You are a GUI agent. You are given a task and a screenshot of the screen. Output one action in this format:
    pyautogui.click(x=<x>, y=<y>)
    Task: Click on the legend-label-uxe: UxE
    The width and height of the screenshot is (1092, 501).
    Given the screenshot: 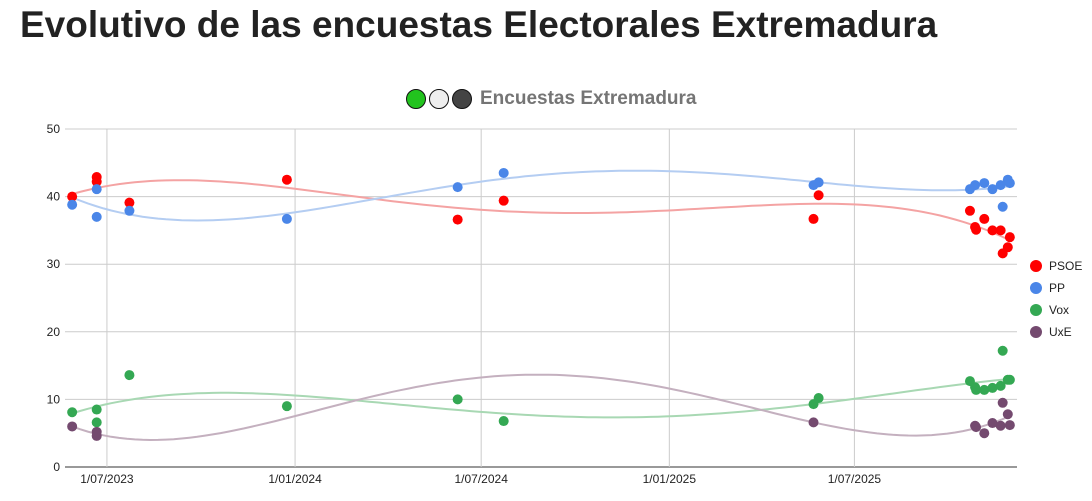 What is the action you would take?
    pyautogui.click(x=1060, y=332)
    